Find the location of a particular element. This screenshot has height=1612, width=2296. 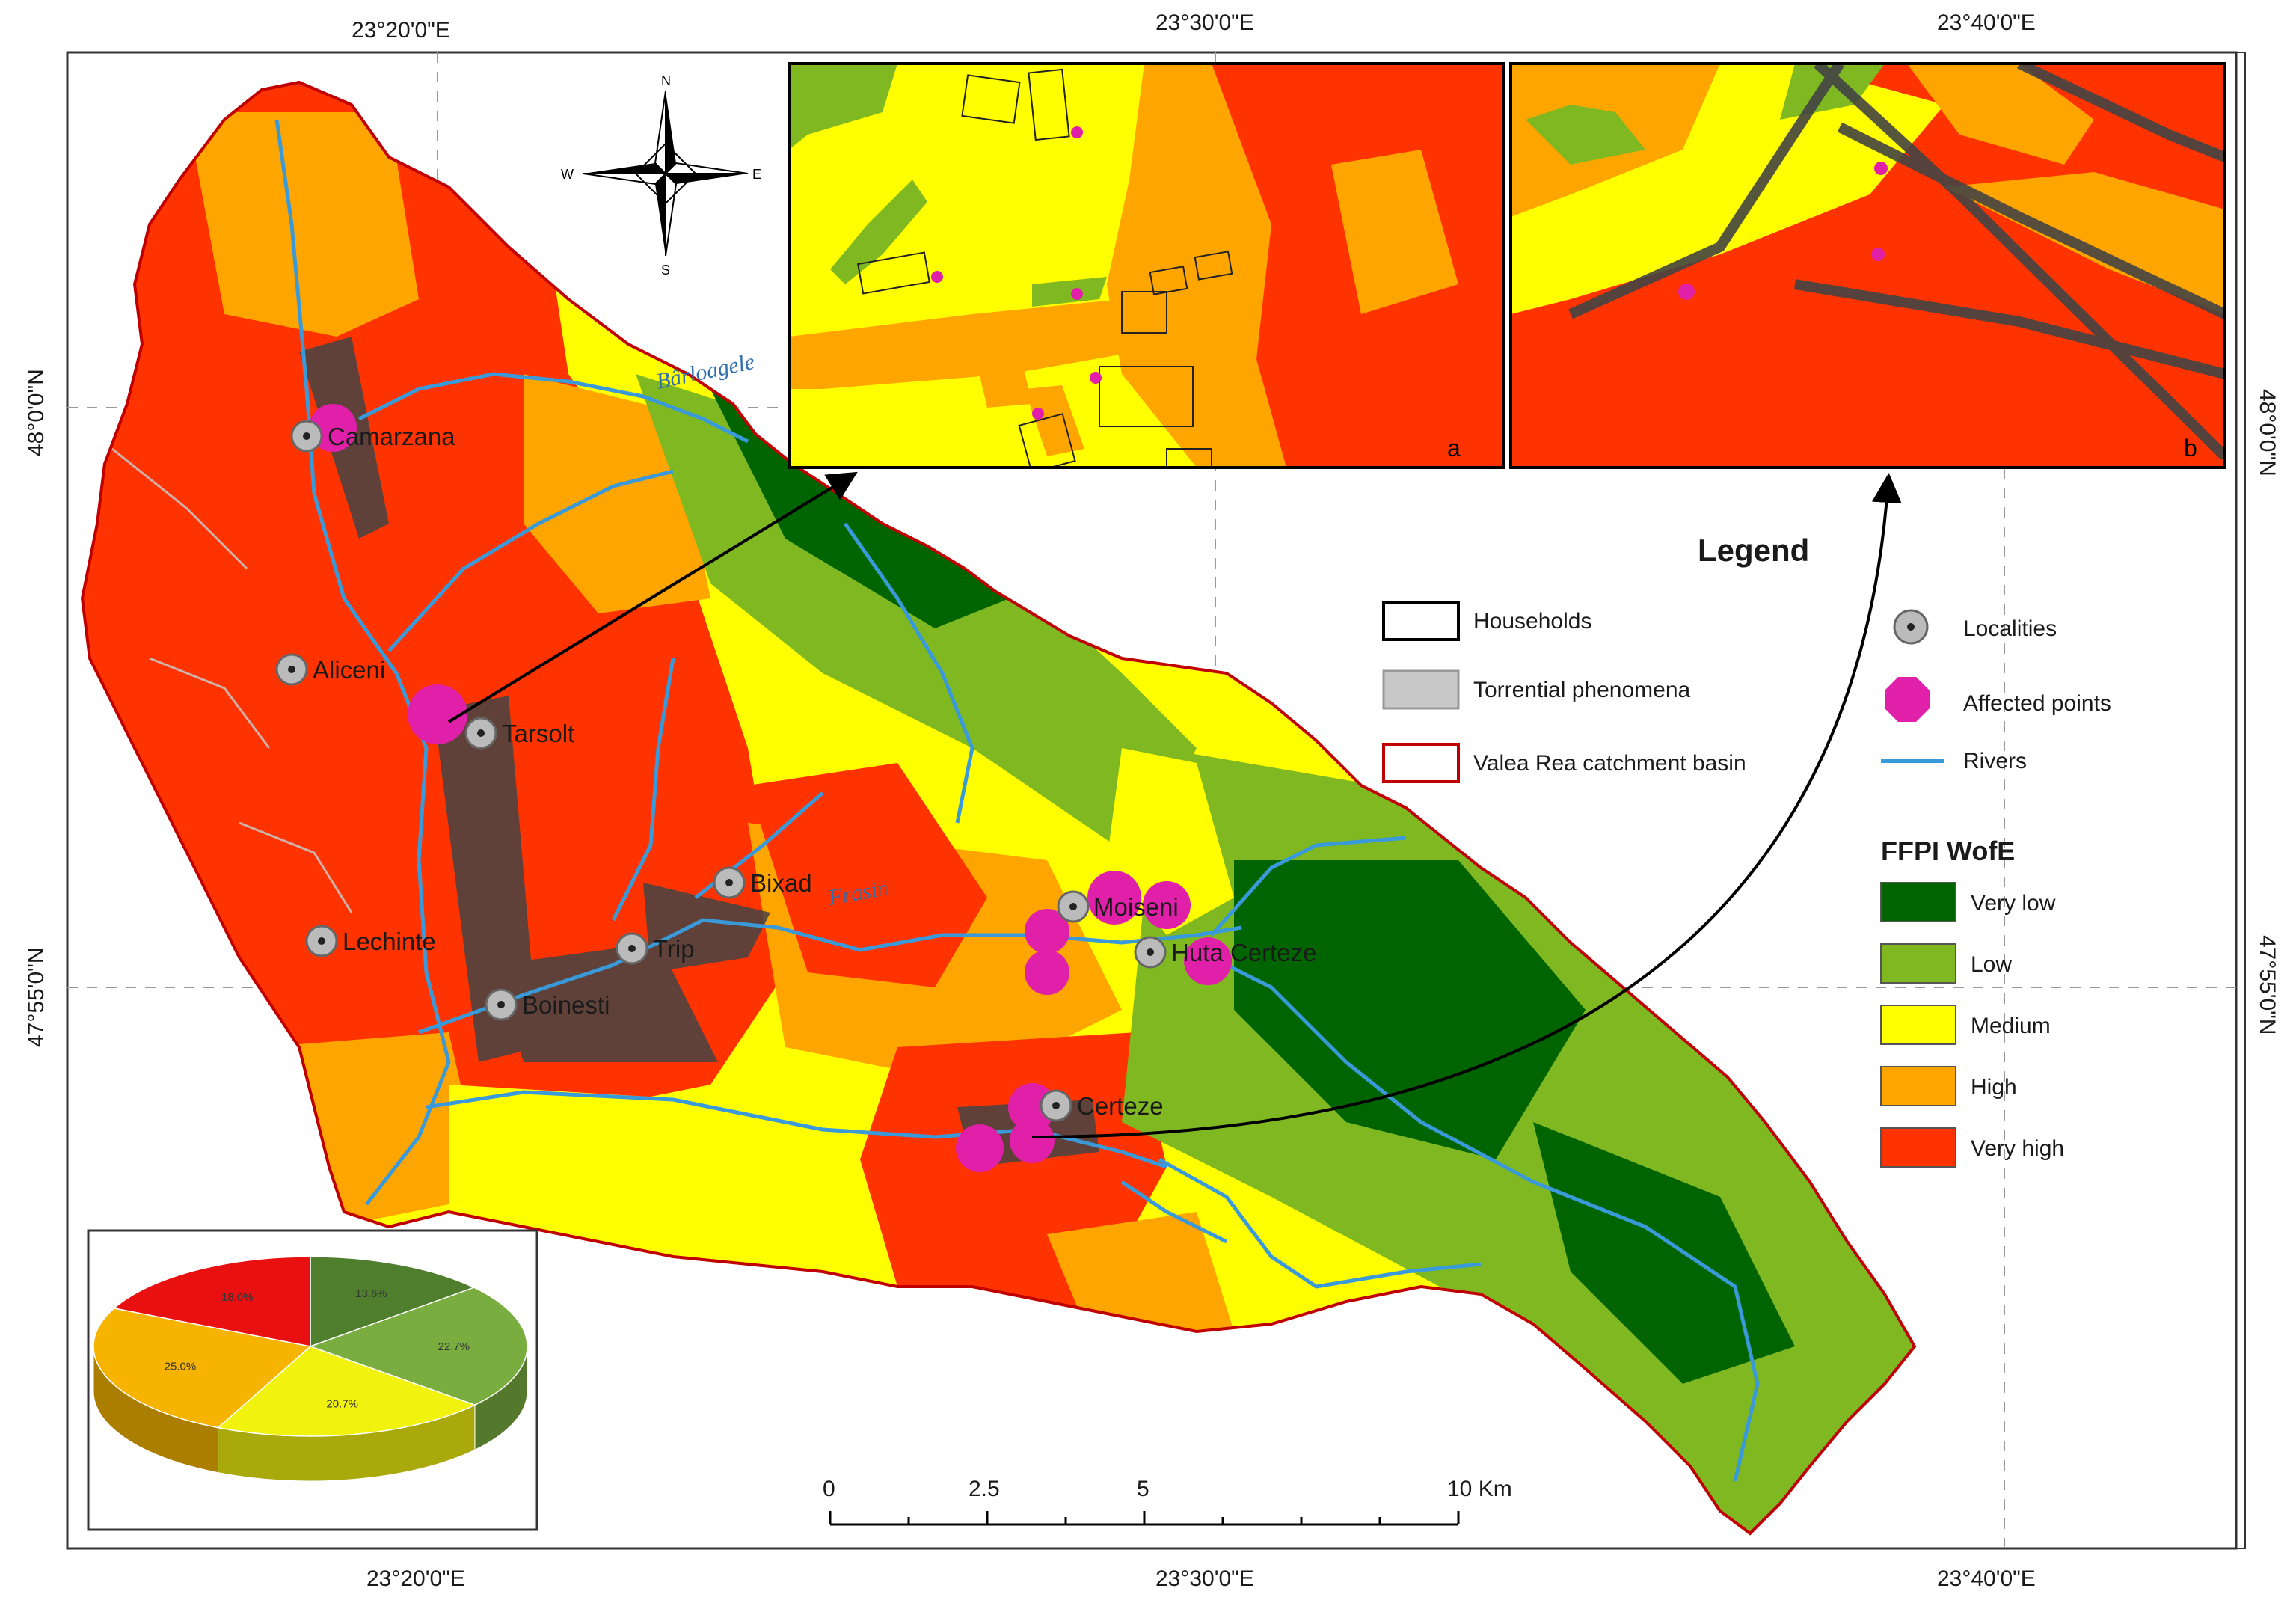

ffpi-label: Very high is located at coordinates (2018, 1148).